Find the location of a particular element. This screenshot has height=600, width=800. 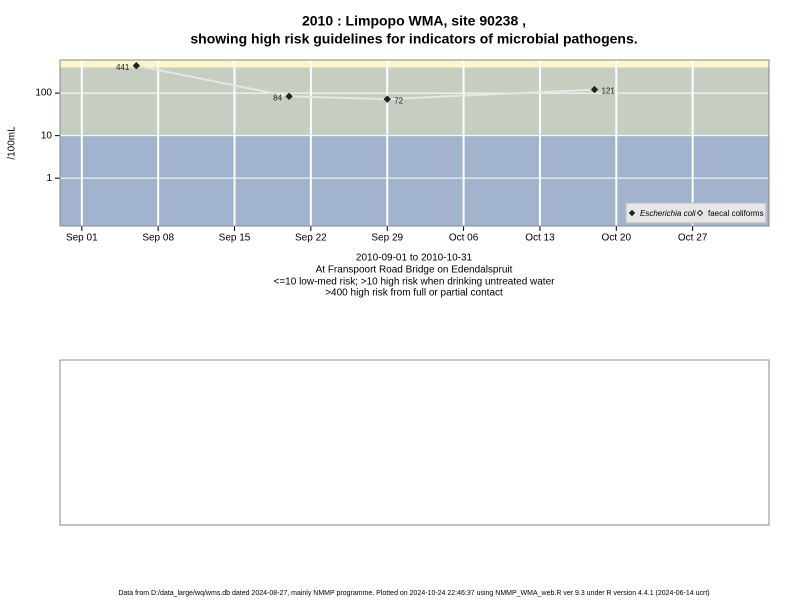

series-line is located at coordinates (365, 82).